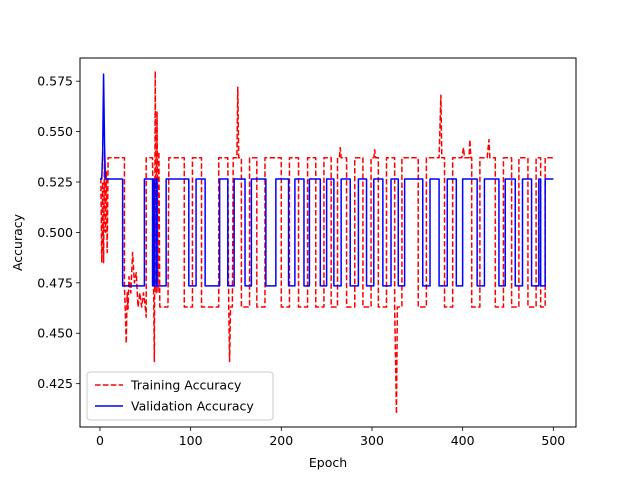 The image size is (640, 480). I want to click on legend-label-training: Training Accuracy, so click(186, 385).